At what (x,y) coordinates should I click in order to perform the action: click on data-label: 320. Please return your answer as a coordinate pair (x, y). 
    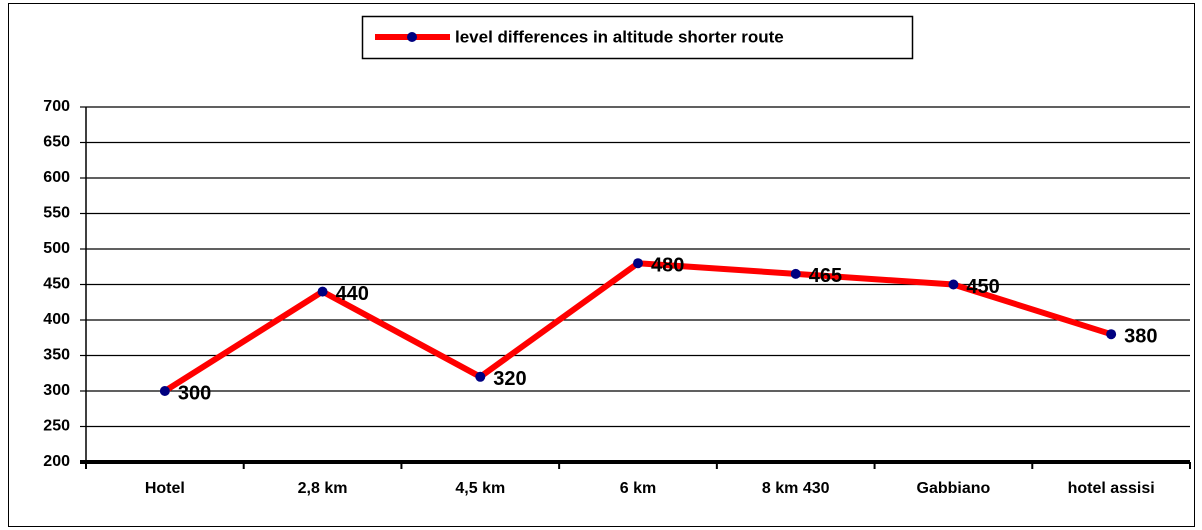
    Looking at the image, I should click on (509, 379).